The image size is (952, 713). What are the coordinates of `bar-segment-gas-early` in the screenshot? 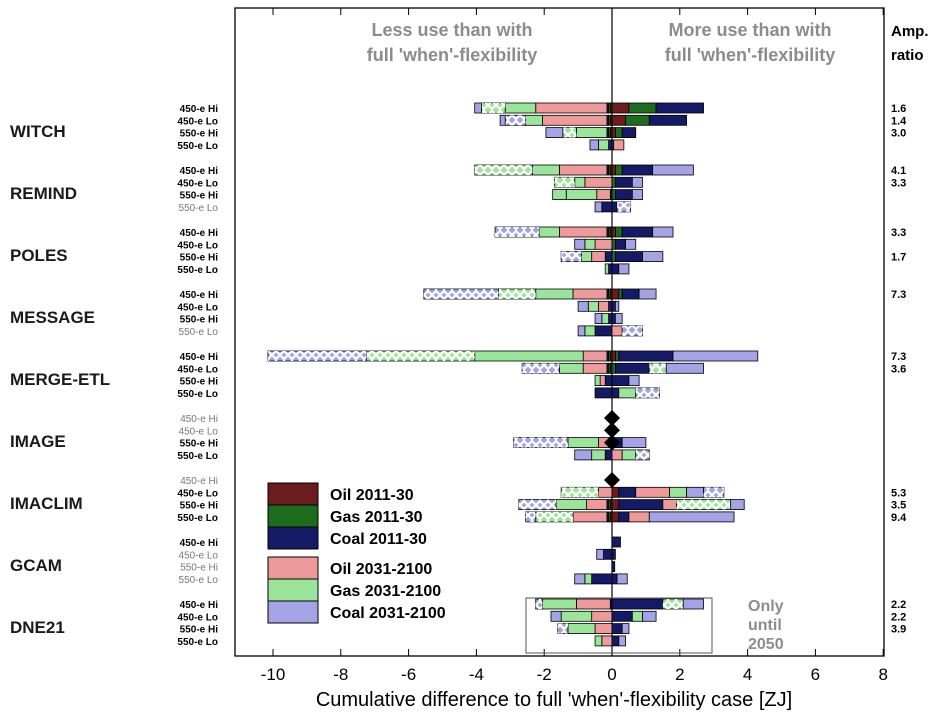 It's located at (613, 244).